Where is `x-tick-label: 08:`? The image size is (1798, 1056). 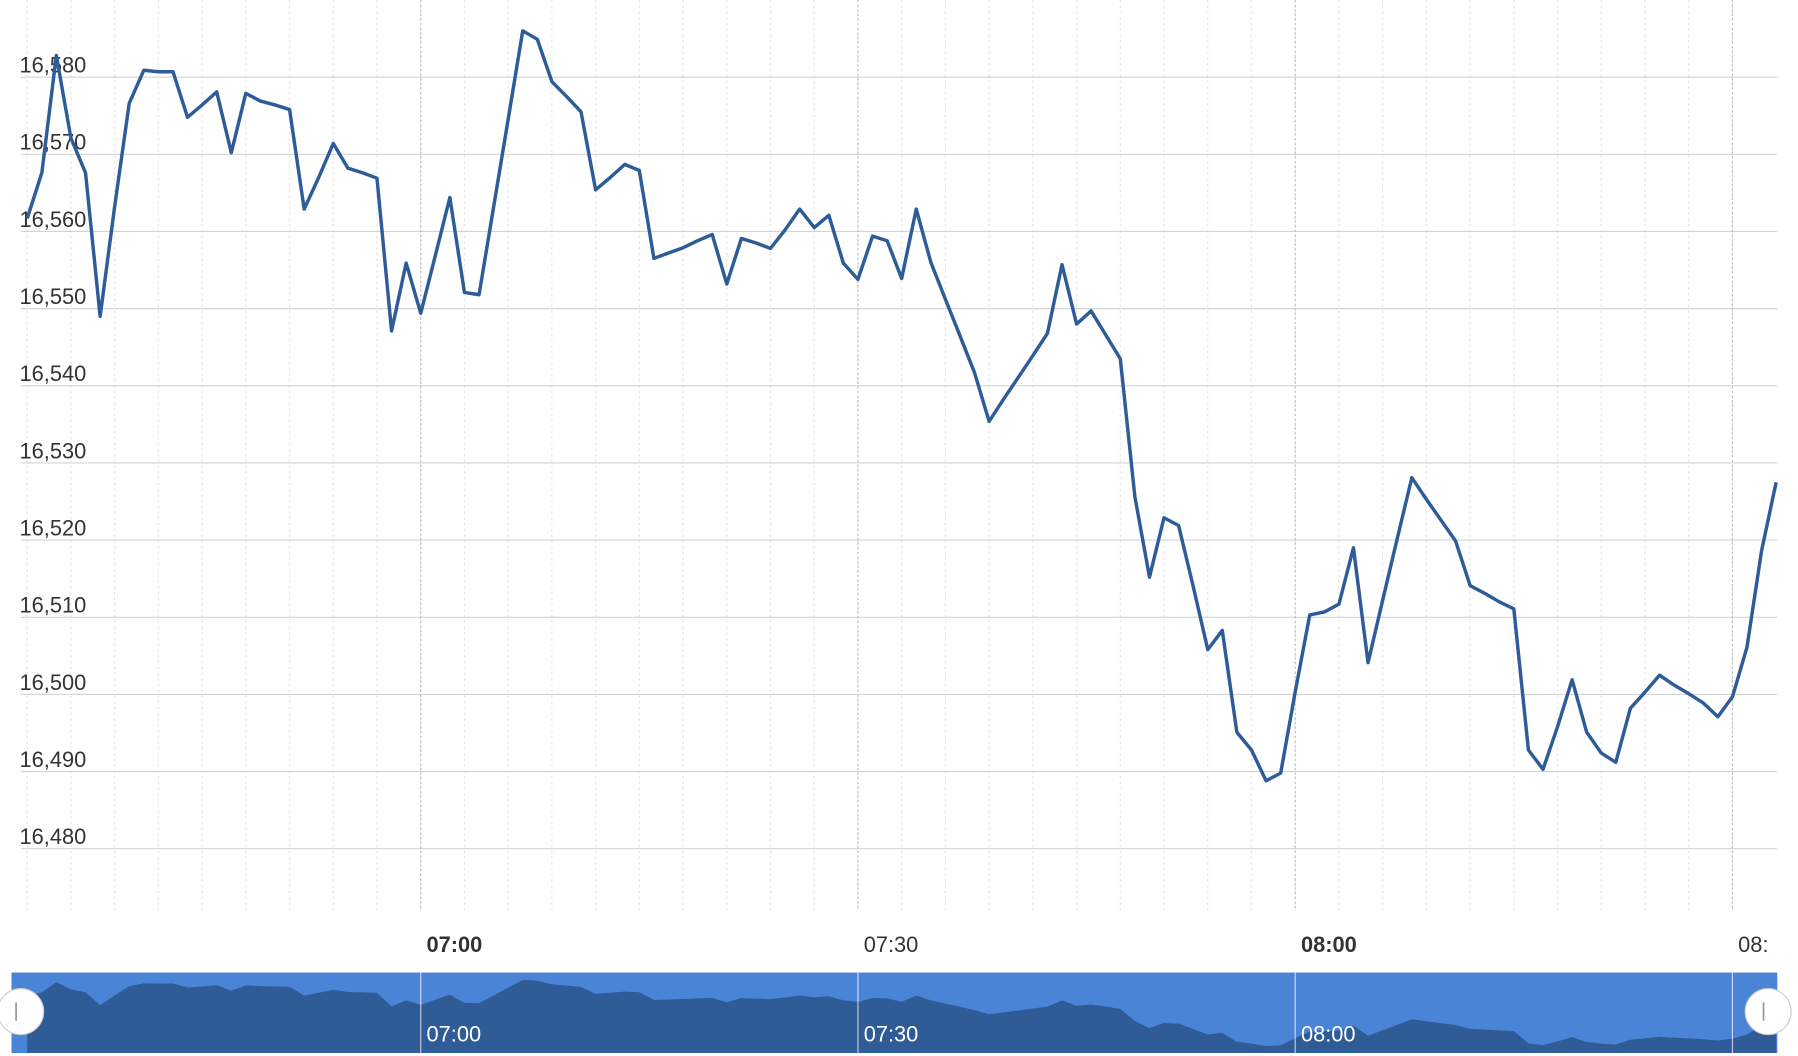
x-tick-label: 08: is located at coordinates (1753, 944).